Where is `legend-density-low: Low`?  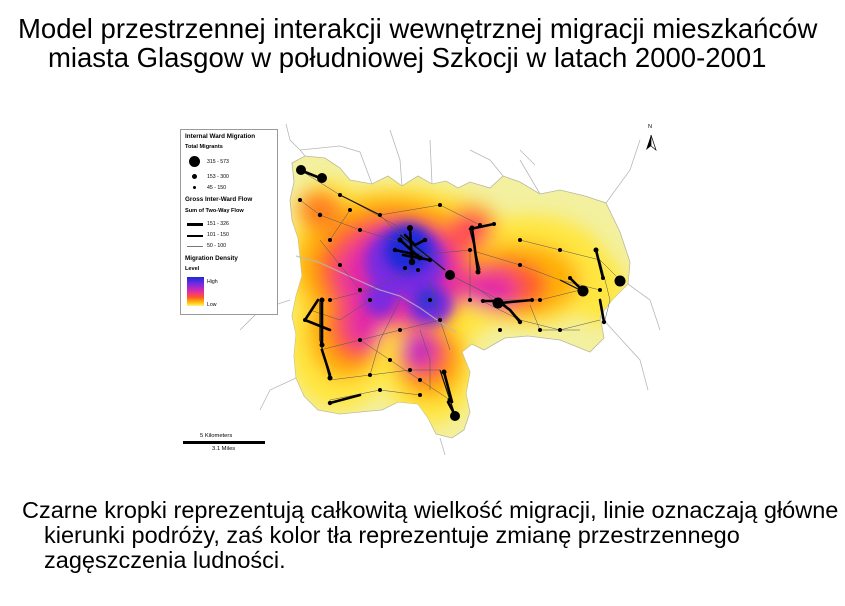
legend-density-low: Low is located at coordinates (212, 305).